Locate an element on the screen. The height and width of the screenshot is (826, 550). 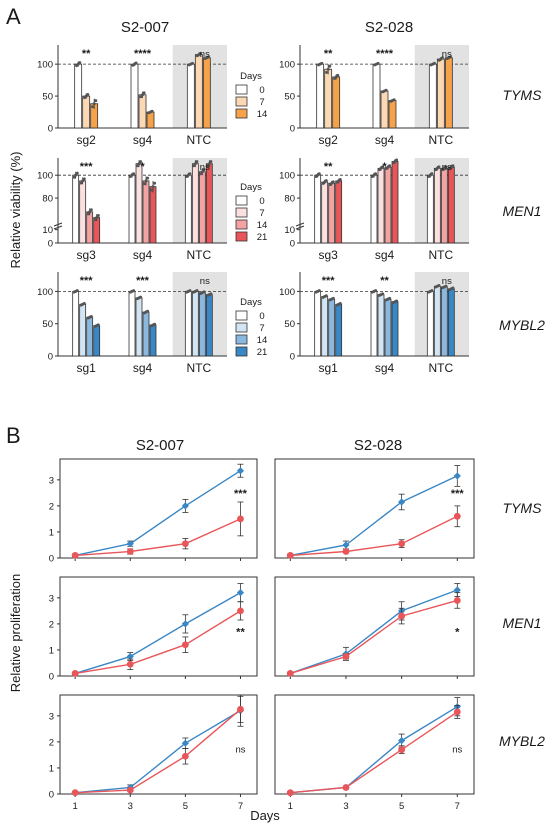
panel-b-gene-2: MEN1 is located at coordinates (522, 623).